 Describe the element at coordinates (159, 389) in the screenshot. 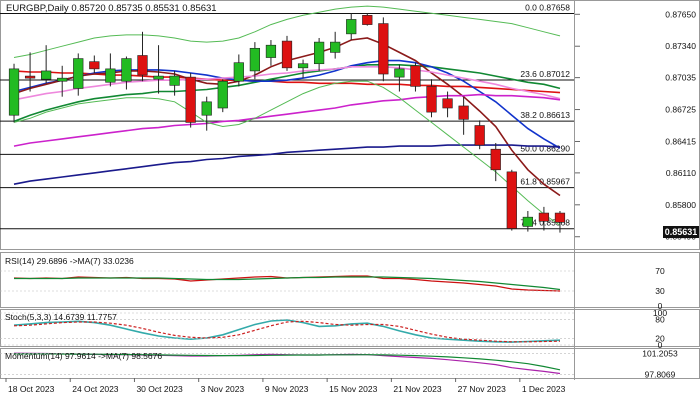

I see `date-tick-label: 30 Oct 2023` at that location.